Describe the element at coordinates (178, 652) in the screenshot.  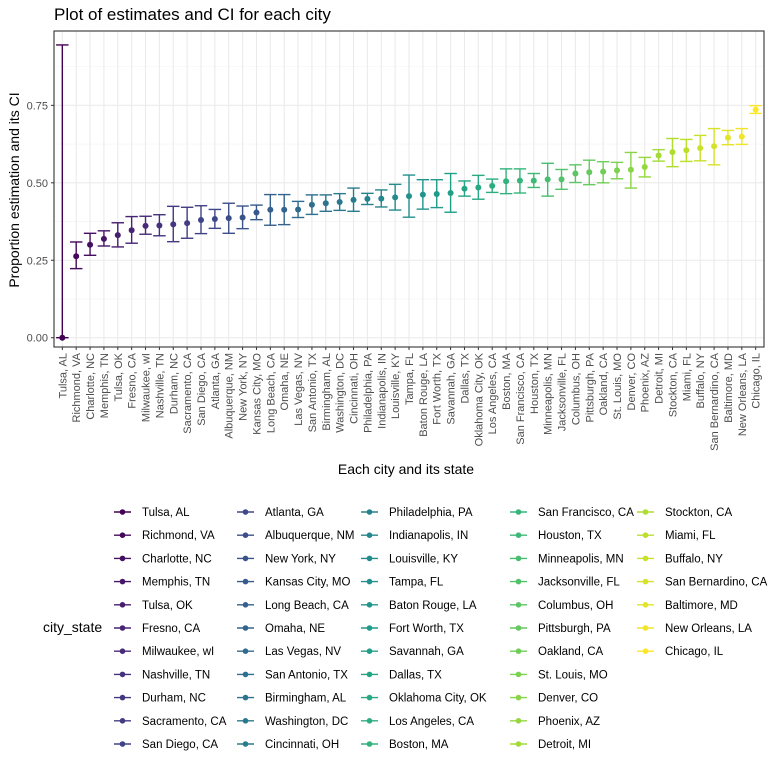
I see `legend-item-label: Milwaukee, wI` at that location.